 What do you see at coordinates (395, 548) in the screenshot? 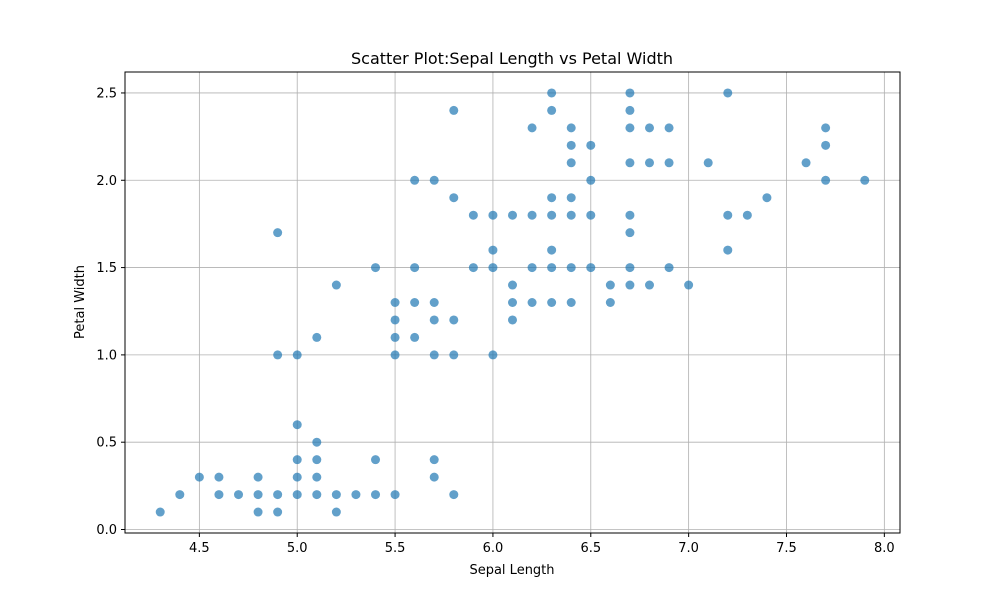
I see `x-tick-label: 5.5` at bounding box center [395, 548].